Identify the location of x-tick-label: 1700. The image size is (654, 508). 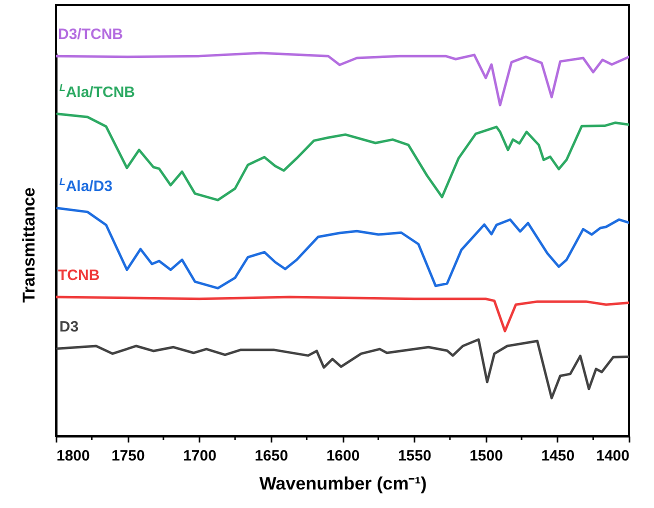
(199, 456).